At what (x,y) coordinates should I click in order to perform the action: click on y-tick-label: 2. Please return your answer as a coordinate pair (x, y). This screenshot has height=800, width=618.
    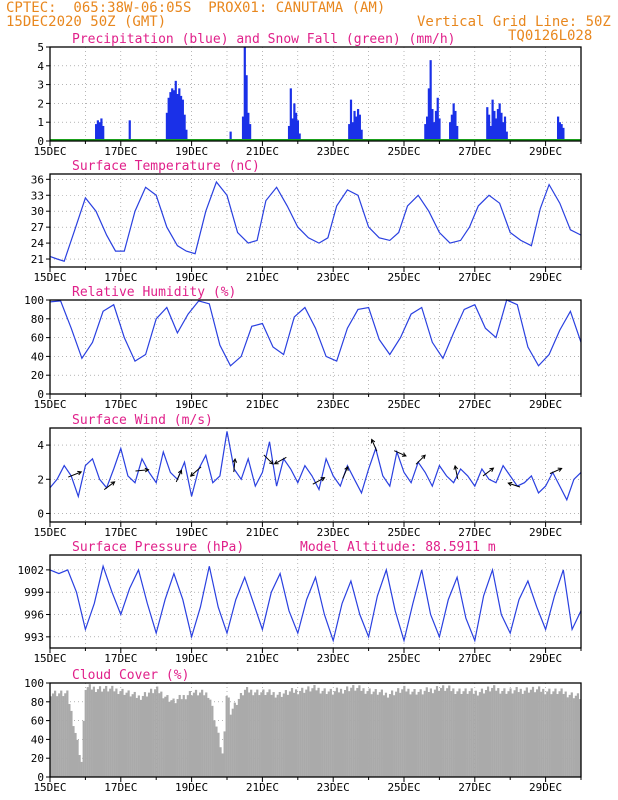
    Looking at the image, I should click on (40, 479).